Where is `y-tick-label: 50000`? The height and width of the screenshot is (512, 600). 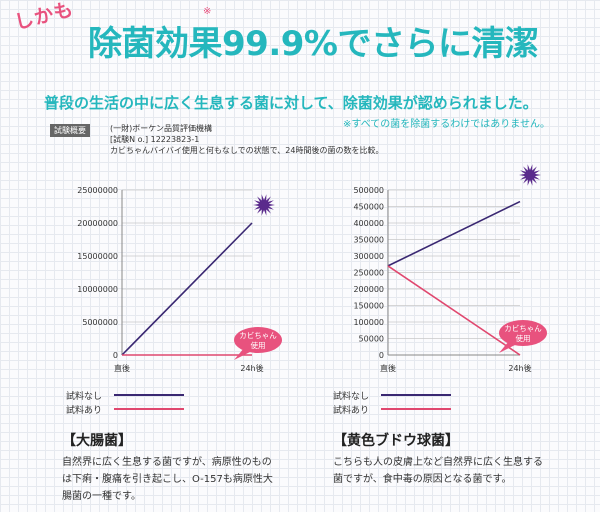 y-tick-label: 50000 is located at coordinates (371, 339).